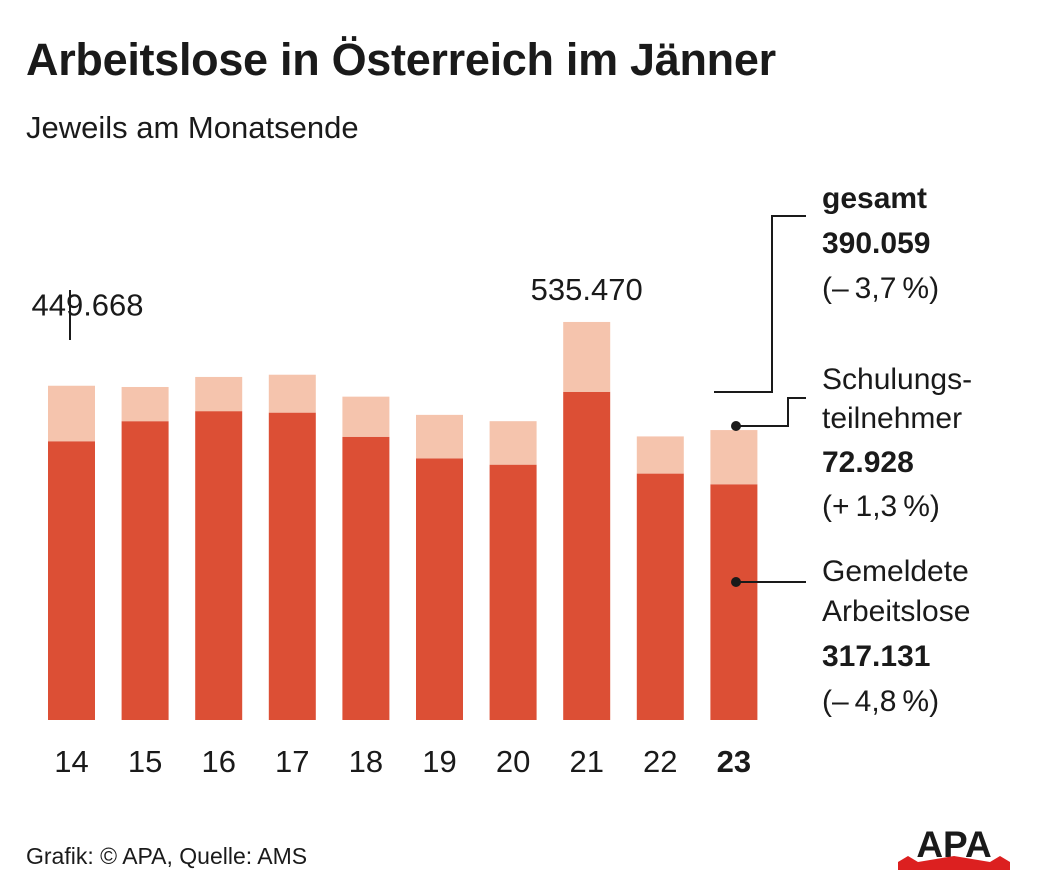 The width and height of the screenshot is (1039, 886). I want to click on x-tick-label-21: 21, so click(586, 761).